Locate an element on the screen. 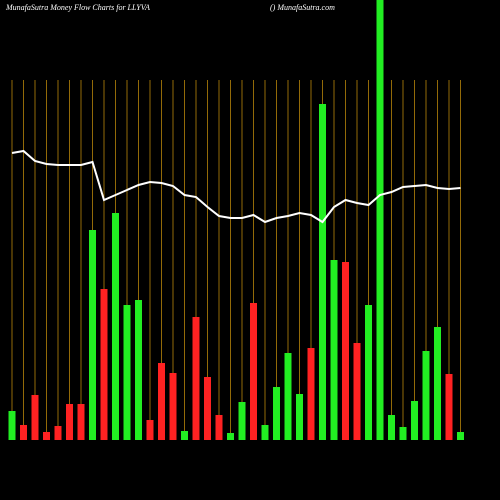 Image resolution: width=500 pixels, height=500 pixels. money-flow-line is located at coordinates (236, 186).